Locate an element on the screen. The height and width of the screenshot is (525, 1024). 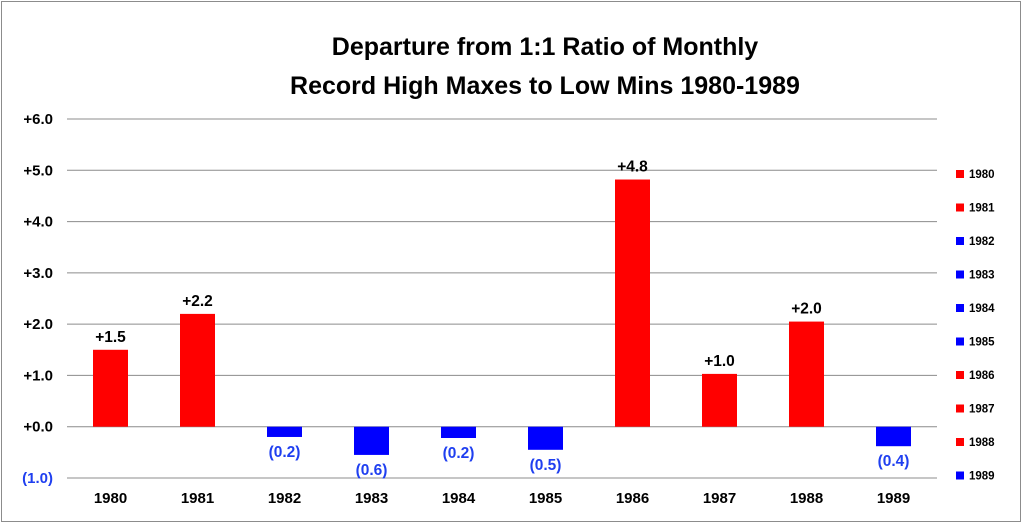
bar-1989 is located at coordinates (893, 436).